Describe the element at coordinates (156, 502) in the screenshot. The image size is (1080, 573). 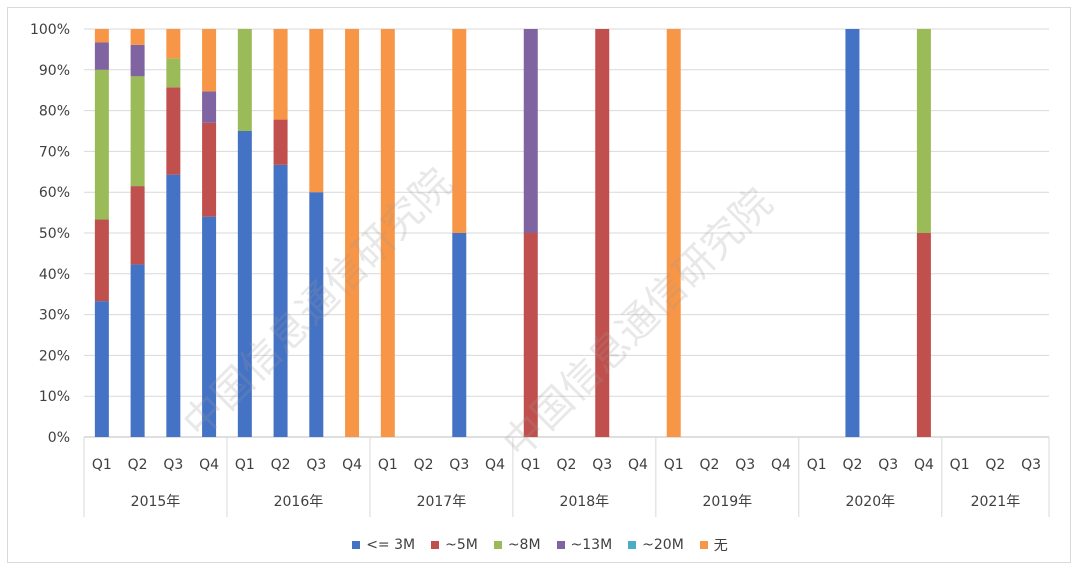
I see `x-group-label: 2015年` at that location.